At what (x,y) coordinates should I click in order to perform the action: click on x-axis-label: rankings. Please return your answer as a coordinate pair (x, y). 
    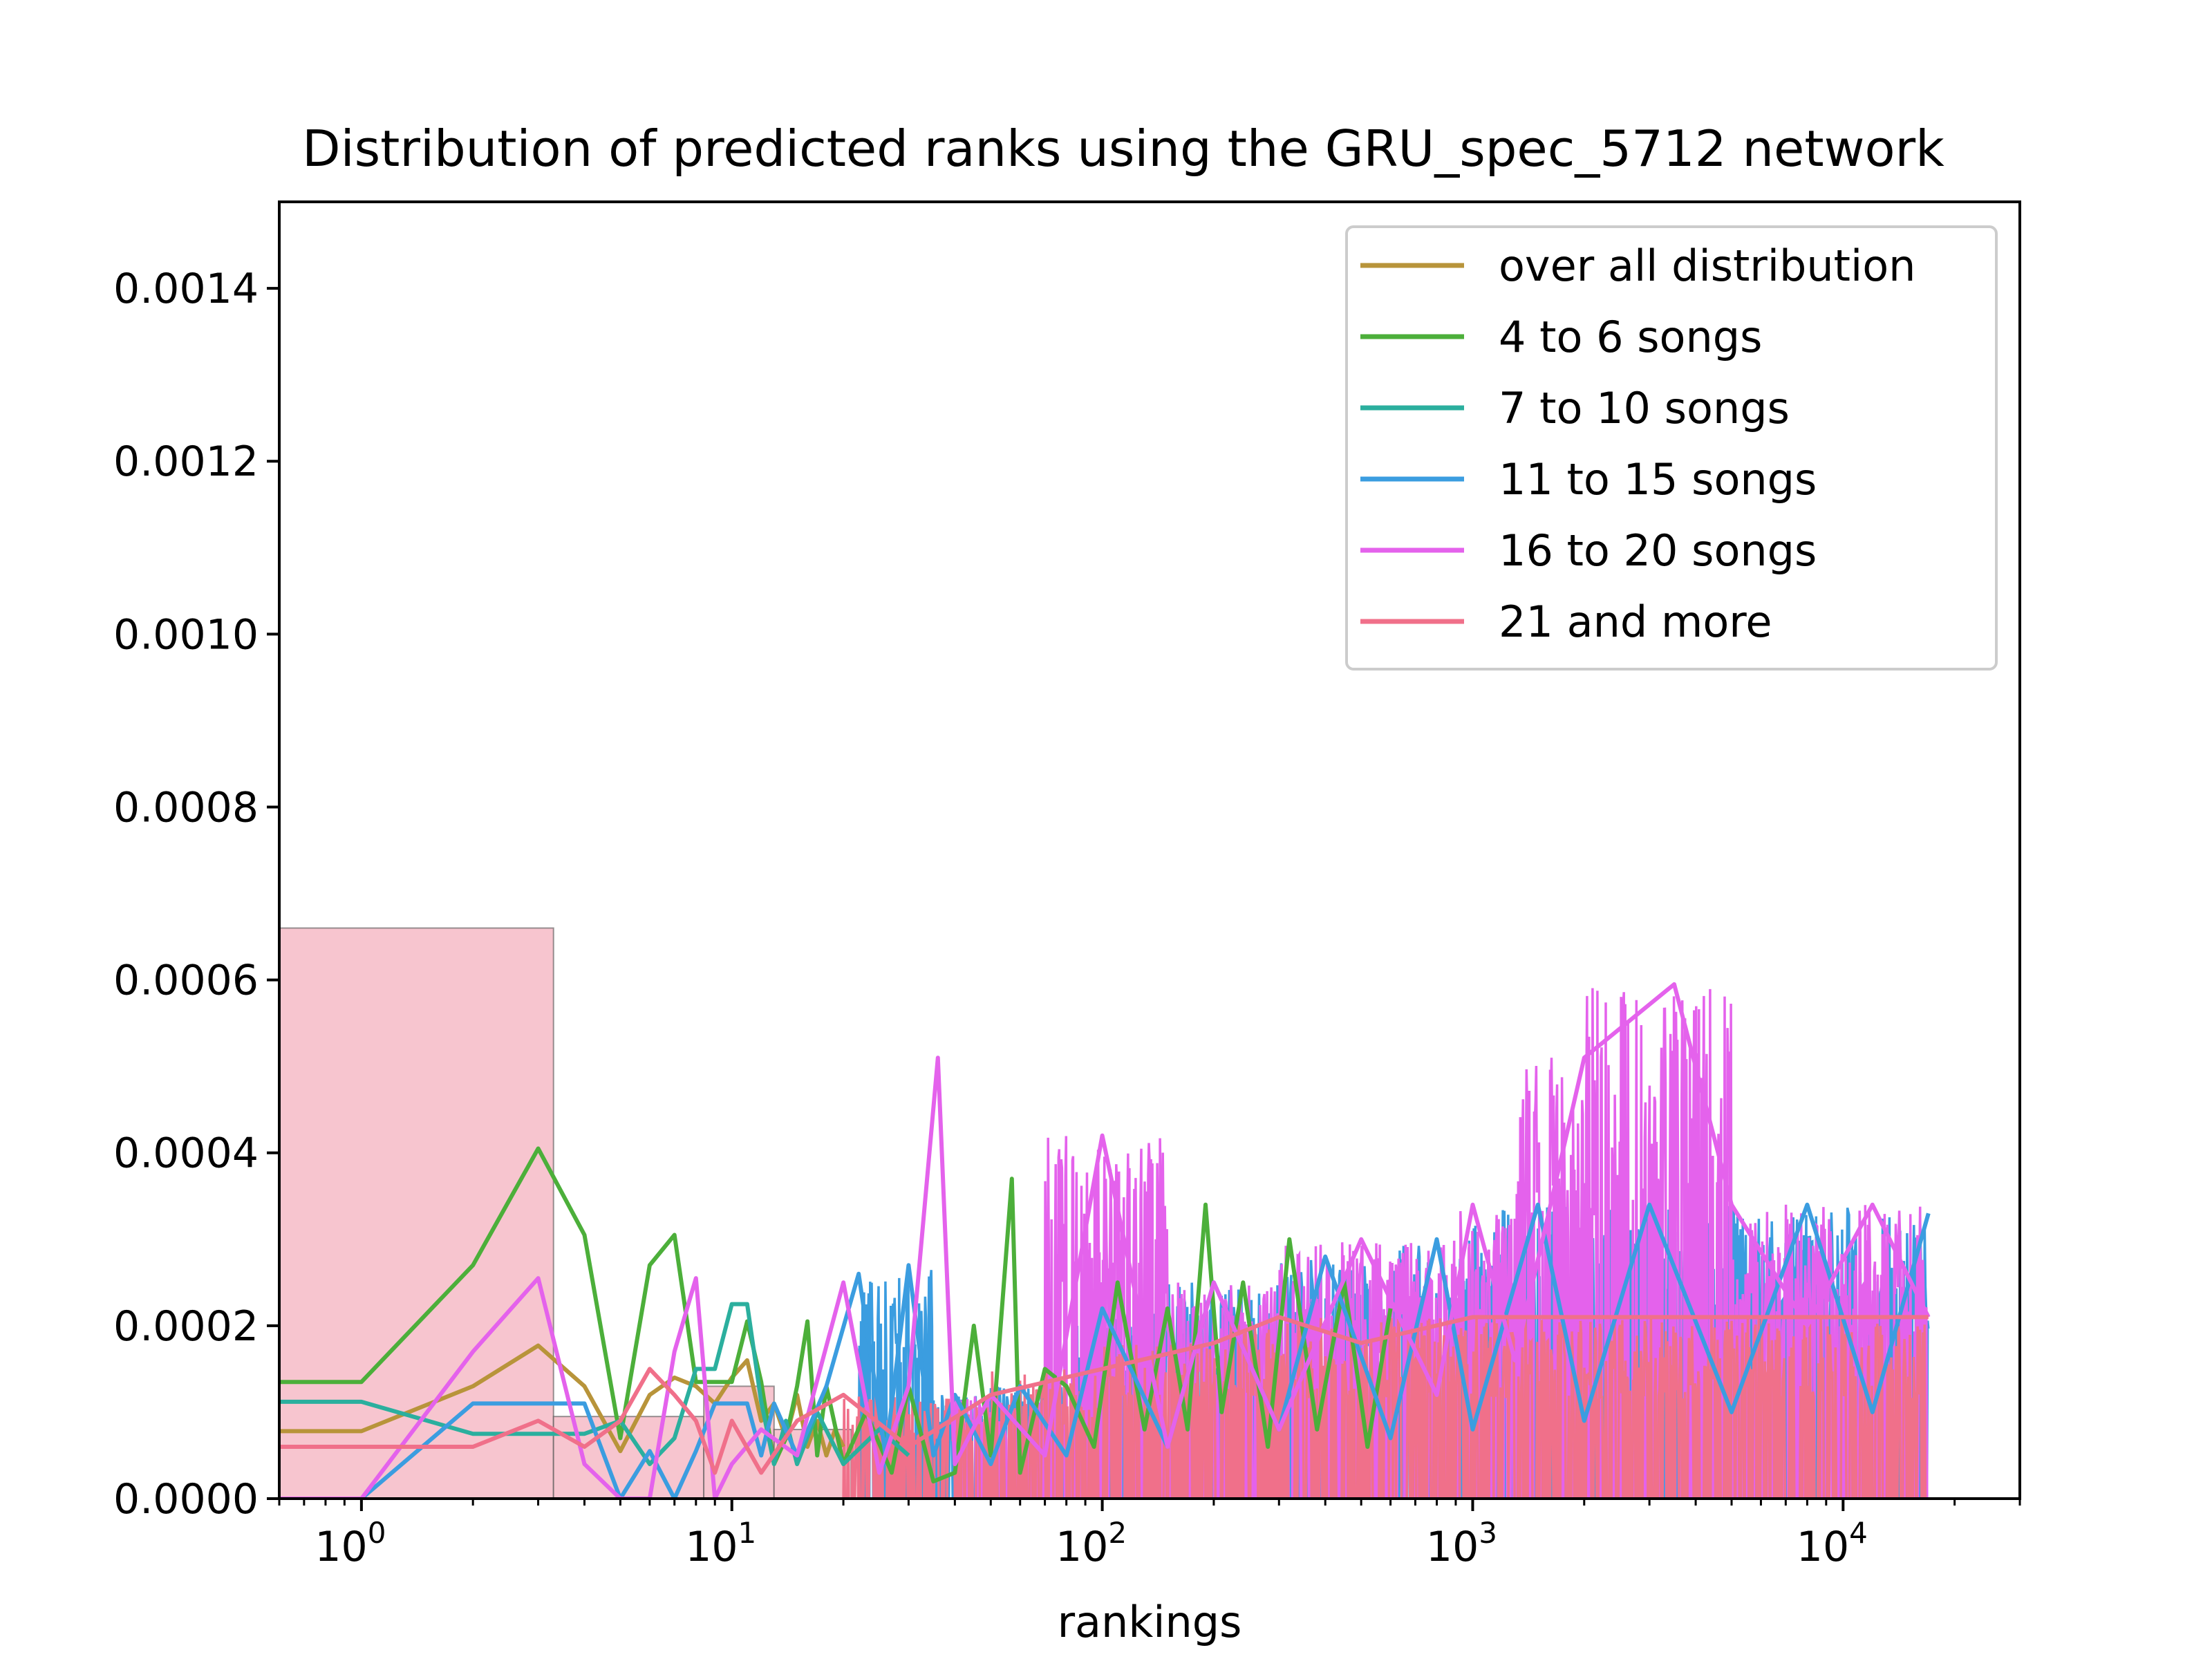
    Looking at the image, I should click on (1150, 1622).